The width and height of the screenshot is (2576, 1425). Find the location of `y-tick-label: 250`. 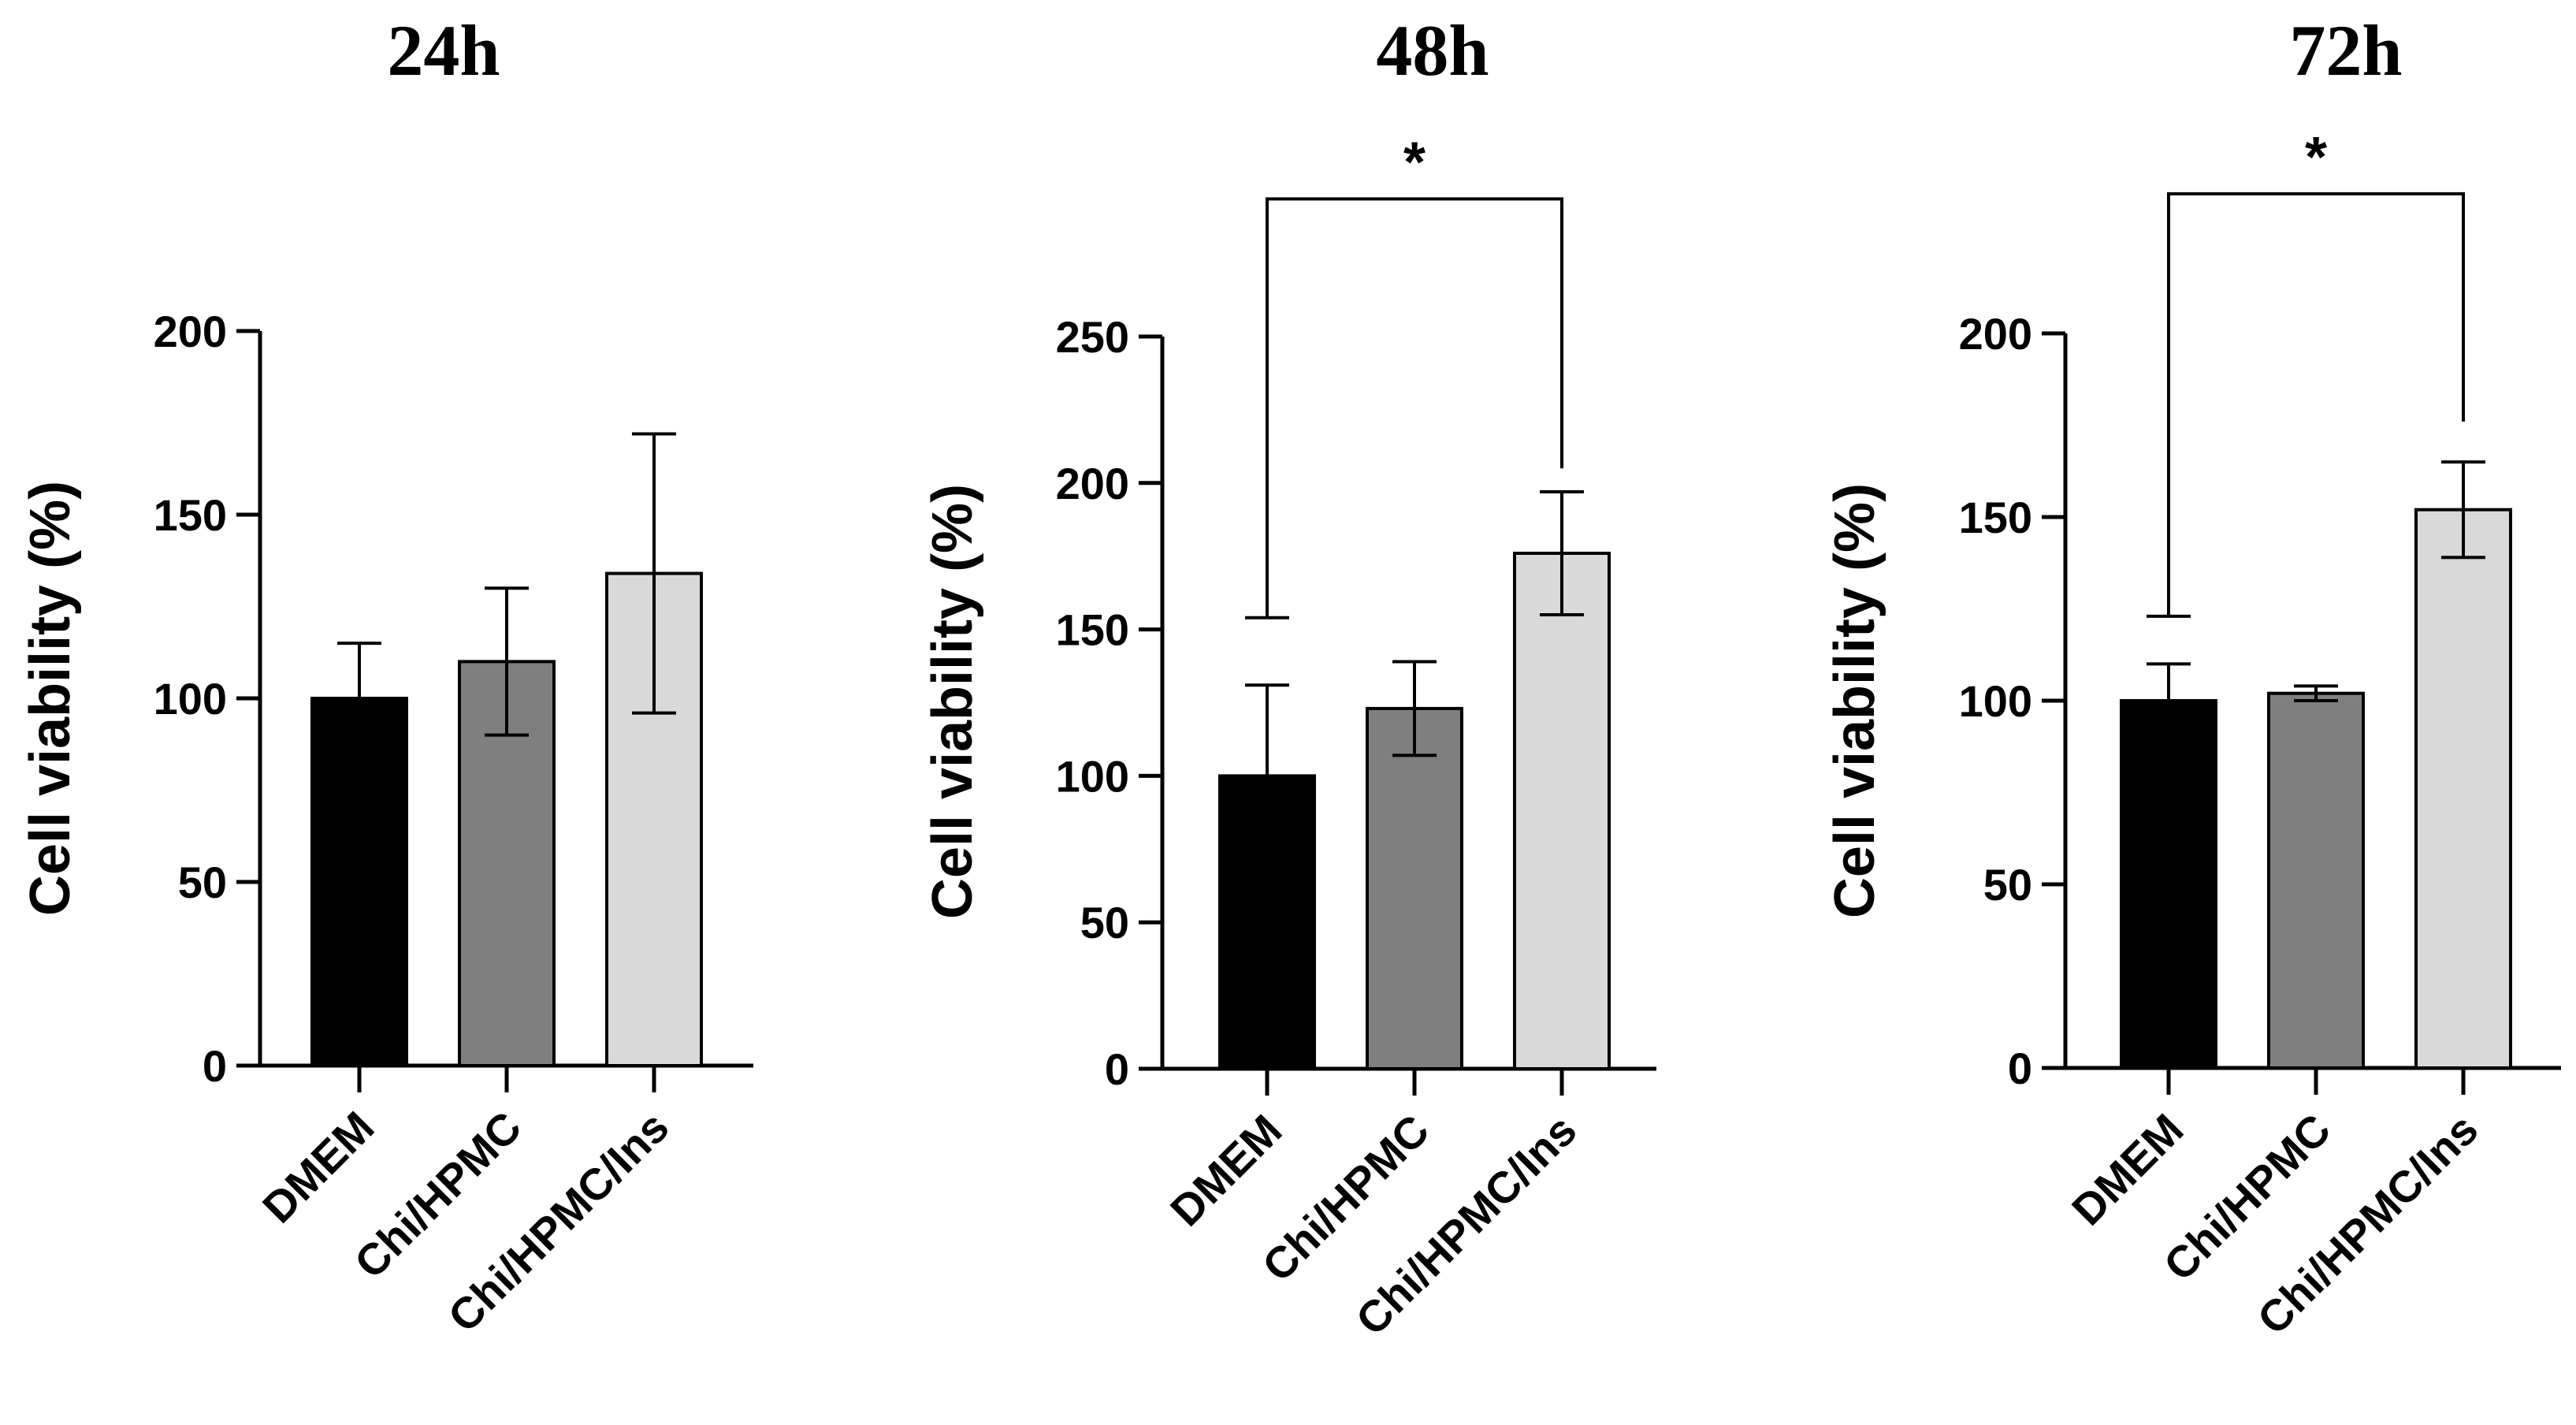

y-tick-label: 250 is located at coordinates (1092, 337).